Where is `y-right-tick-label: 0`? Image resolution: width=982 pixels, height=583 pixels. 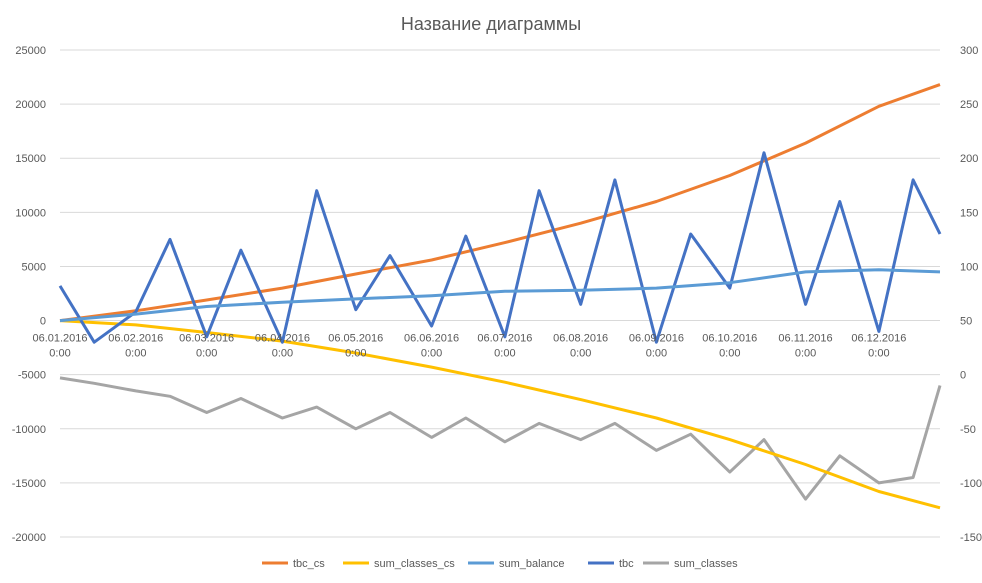 y-right-tick-label: 0 is located at coordinates (963, 376).